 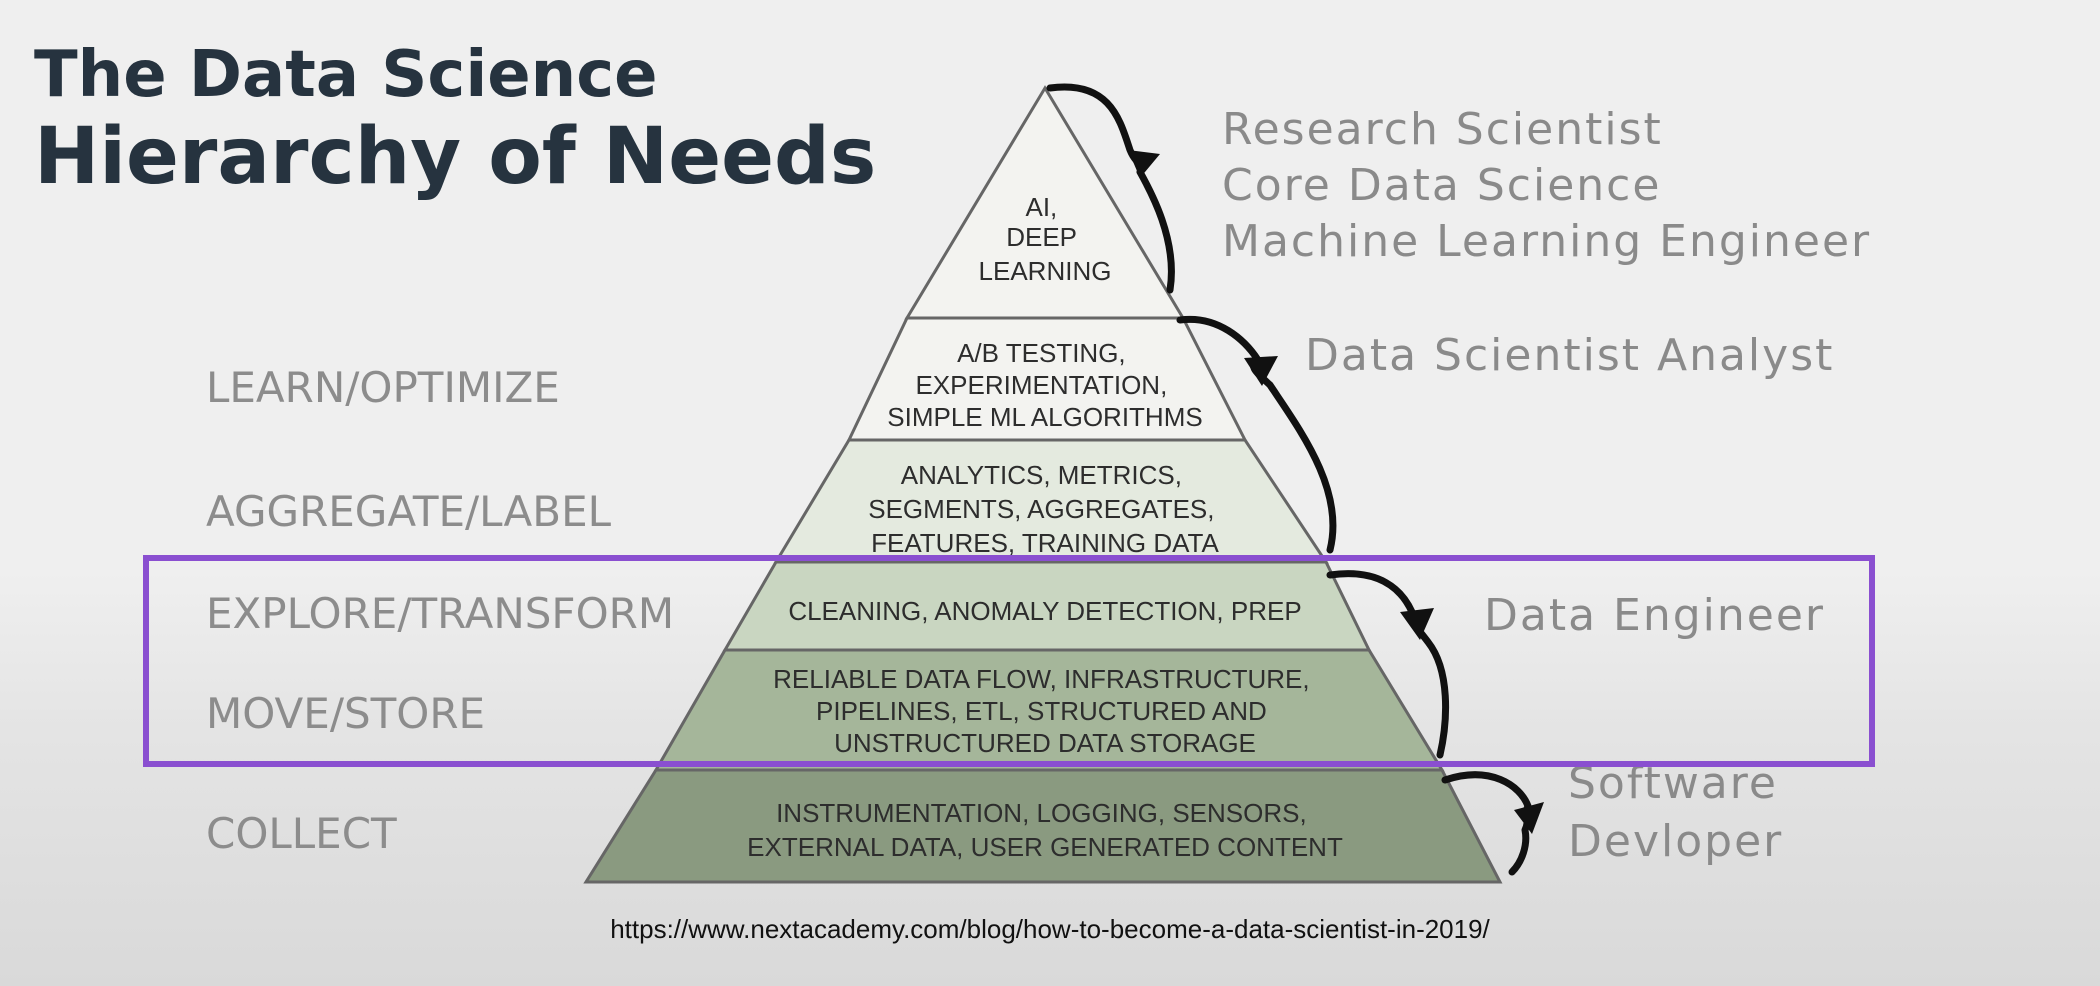 I want to click on role-label-engineer: Data Engineer, so click(x=1654, y=615).